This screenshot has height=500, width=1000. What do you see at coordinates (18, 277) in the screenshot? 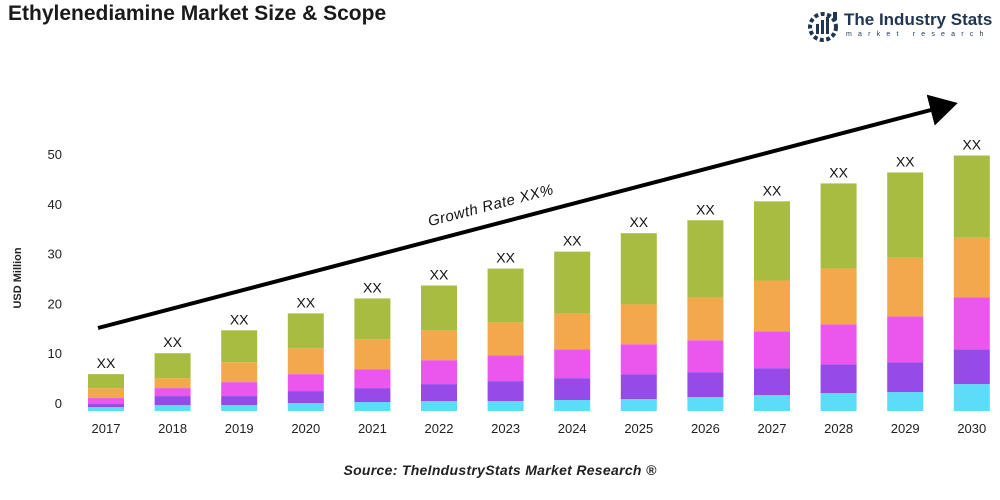
I see `y-axis-label: USD Million` at bounding box center [18, 277].